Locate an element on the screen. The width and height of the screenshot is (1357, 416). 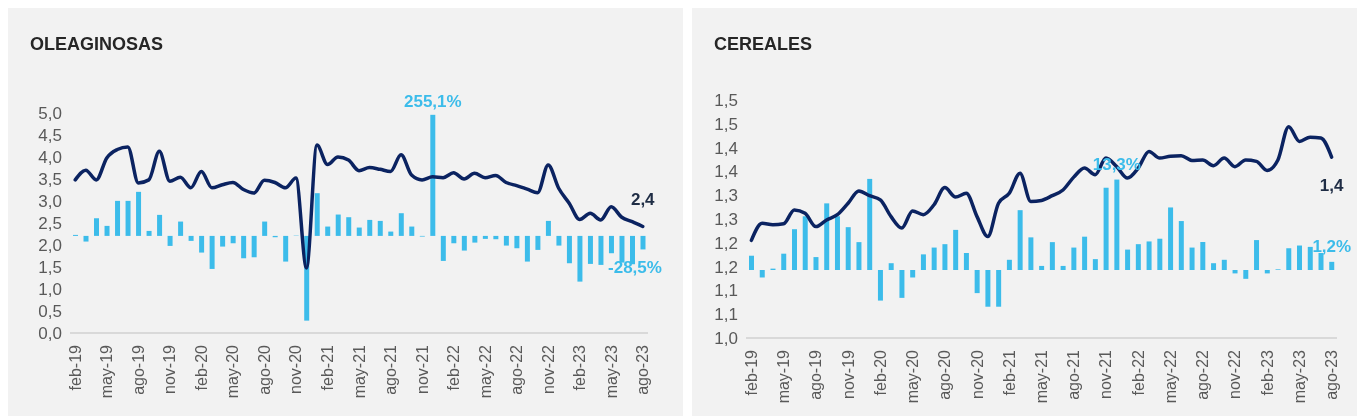
y-tick-label: 2,5 is located at coordinates (50, 224).